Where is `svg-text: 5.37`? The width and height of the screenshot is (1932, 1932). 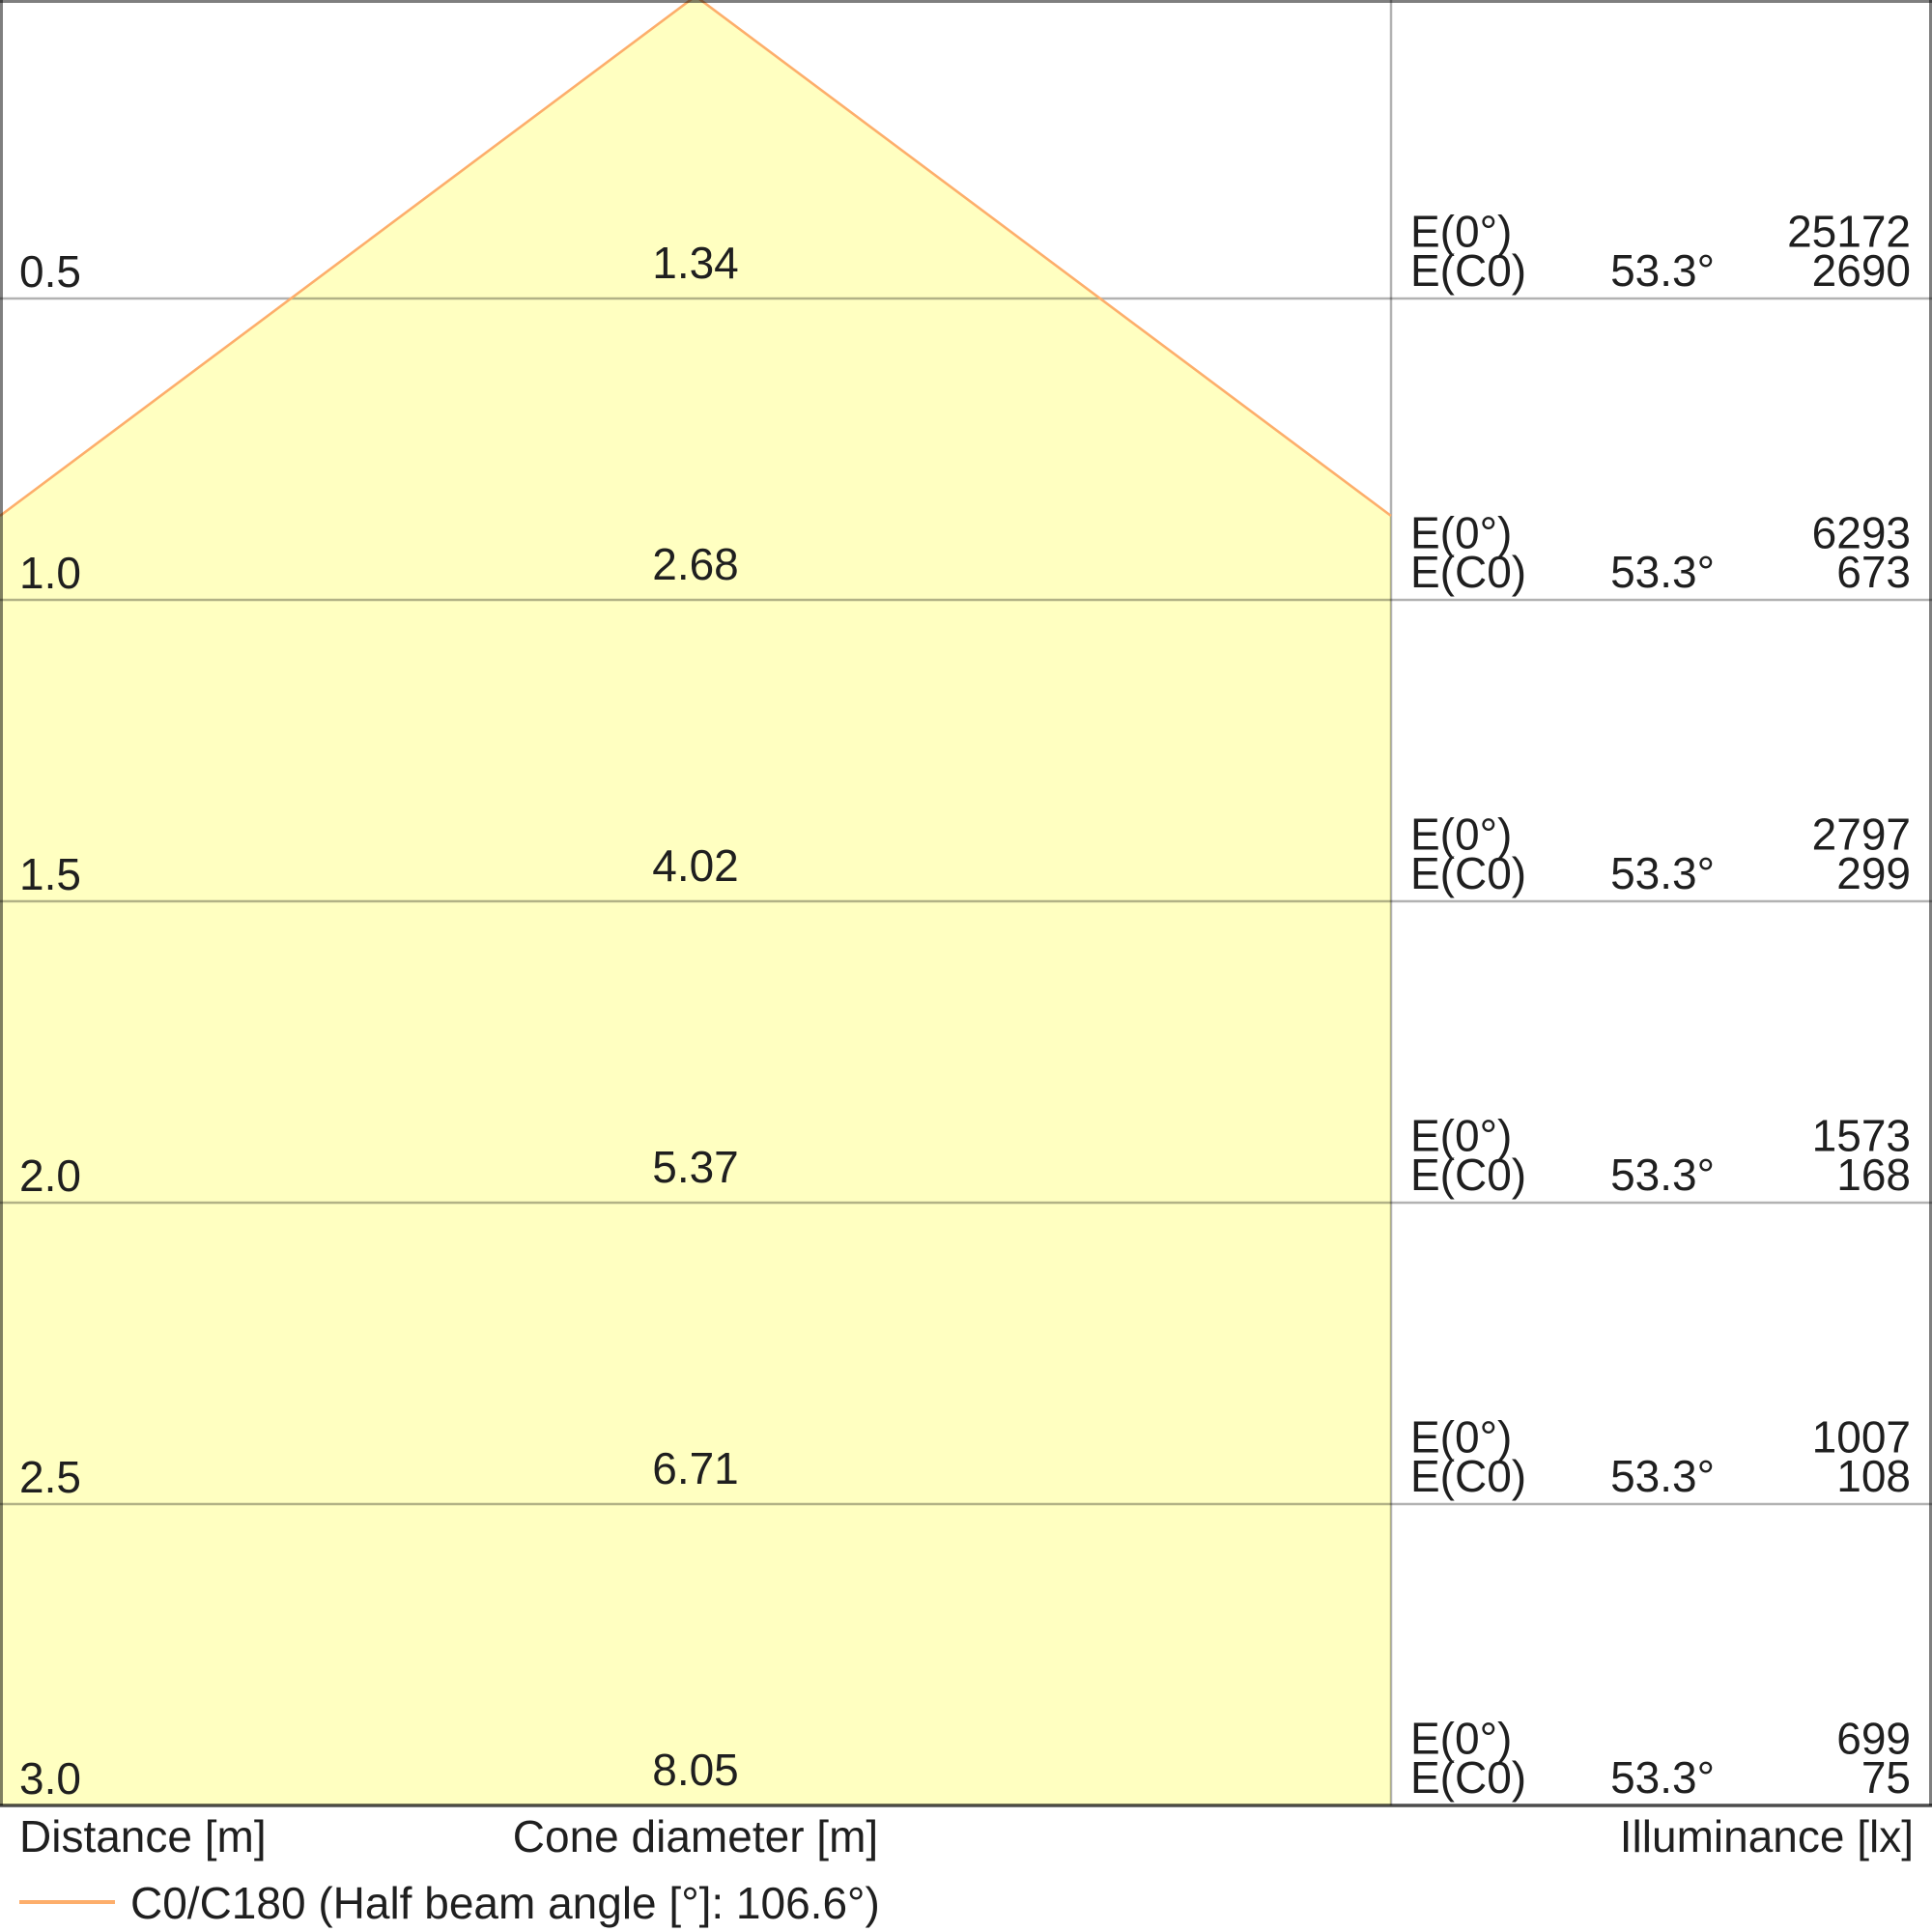
svg-text: 5.37 is located at coordinates (695, 1167).